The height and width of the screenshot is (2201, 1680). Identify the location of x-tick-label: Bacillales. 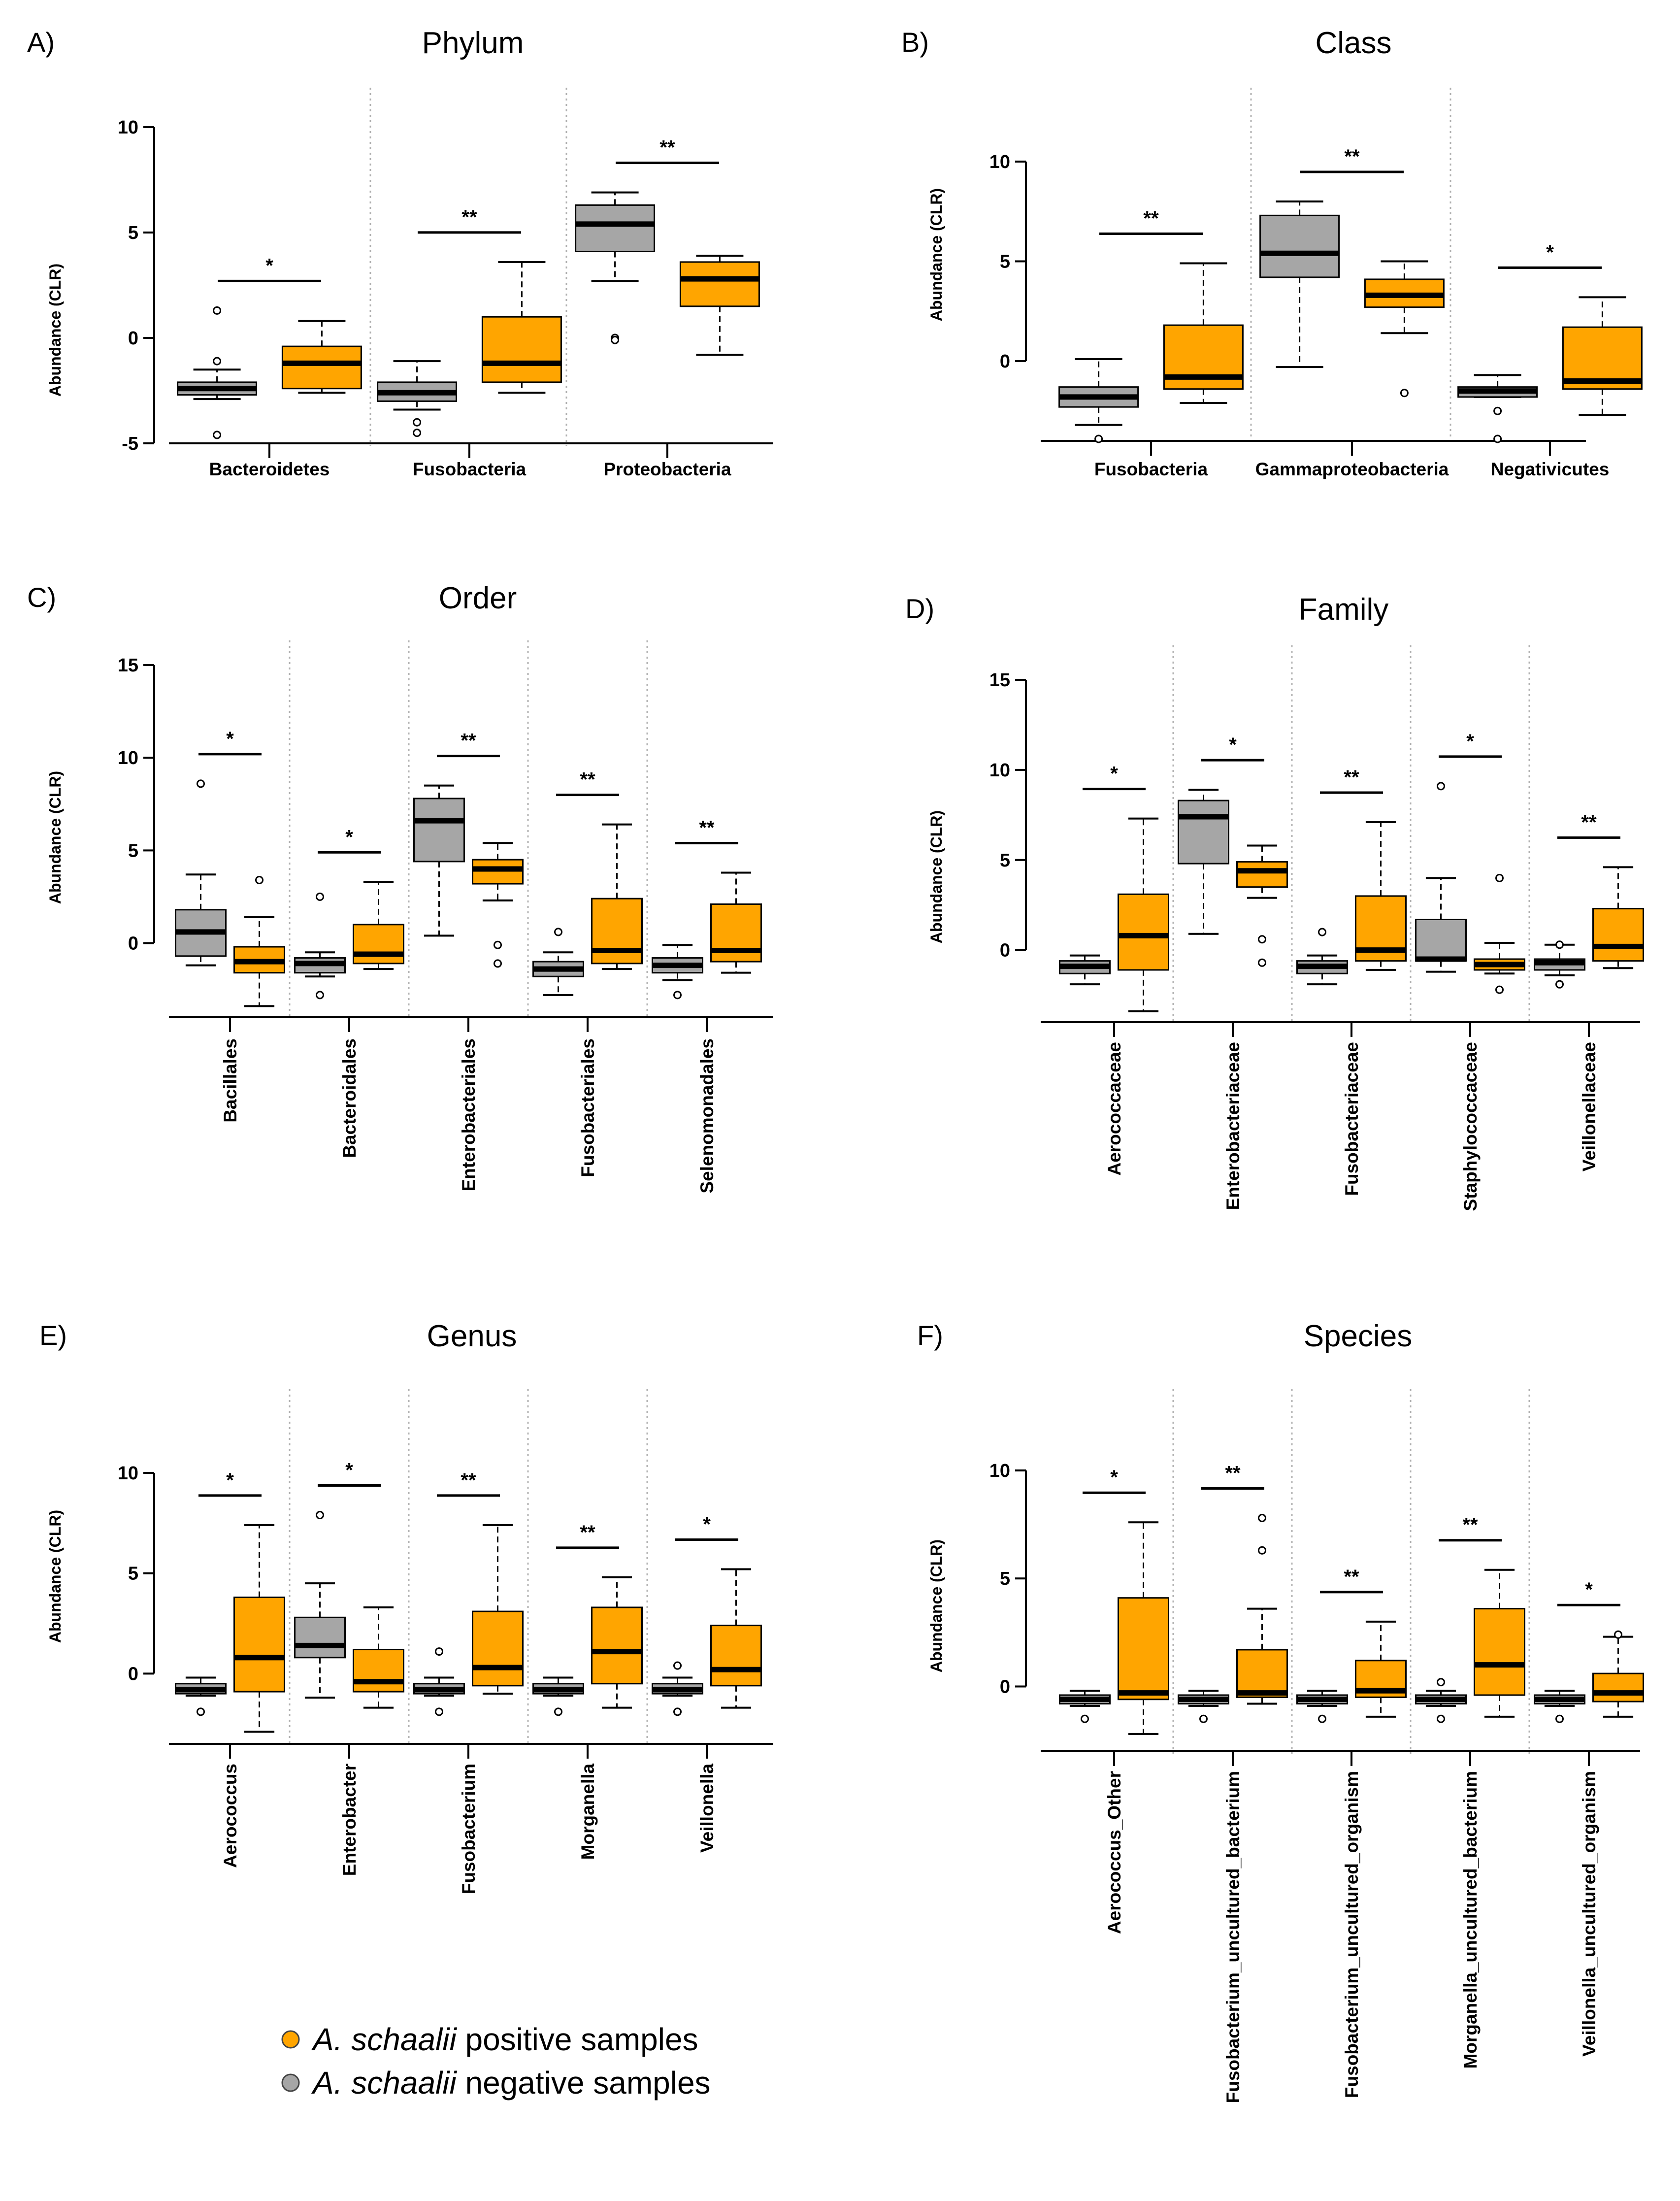
(230, 1080).